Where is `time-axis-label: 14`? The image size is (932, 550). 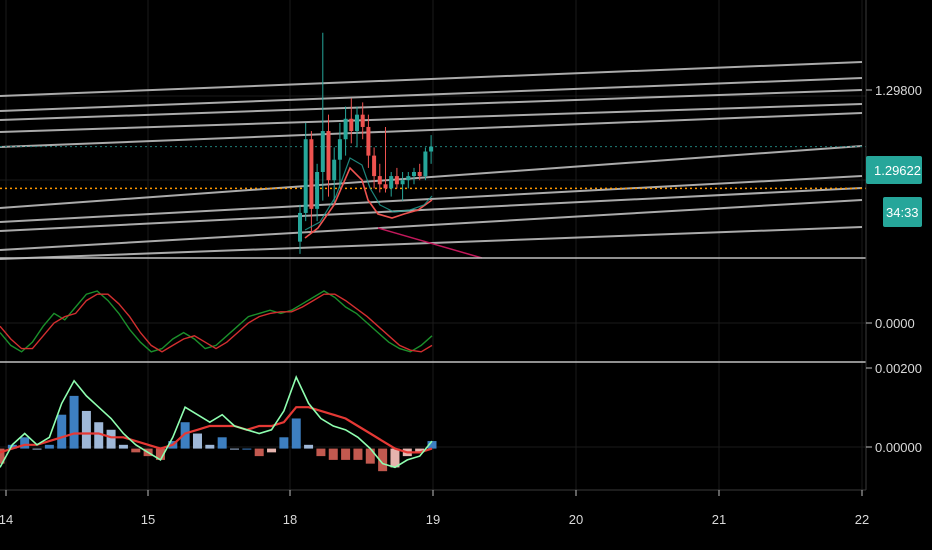 time-axis-label: 14 is located at coordinates (6, 519).